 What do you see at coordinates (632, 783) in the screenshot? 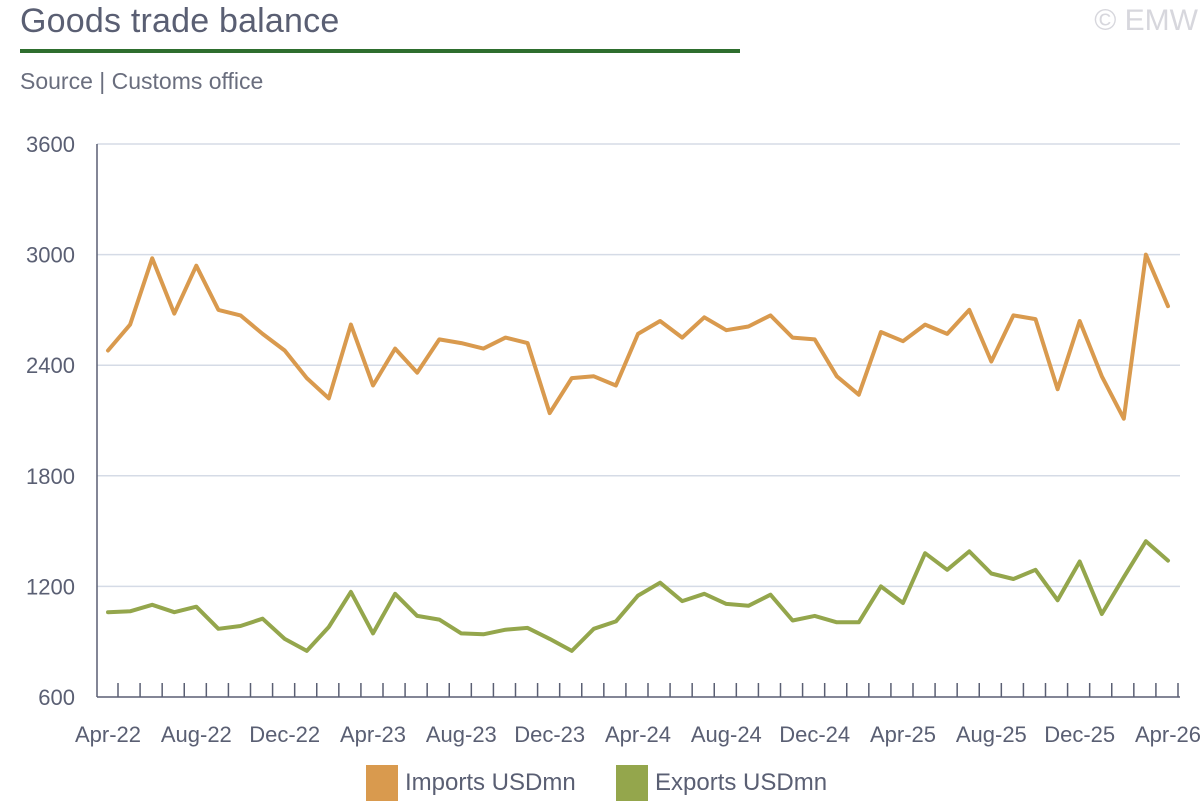
I see `legend-swatch-exports` at bounding box center [632, 783].